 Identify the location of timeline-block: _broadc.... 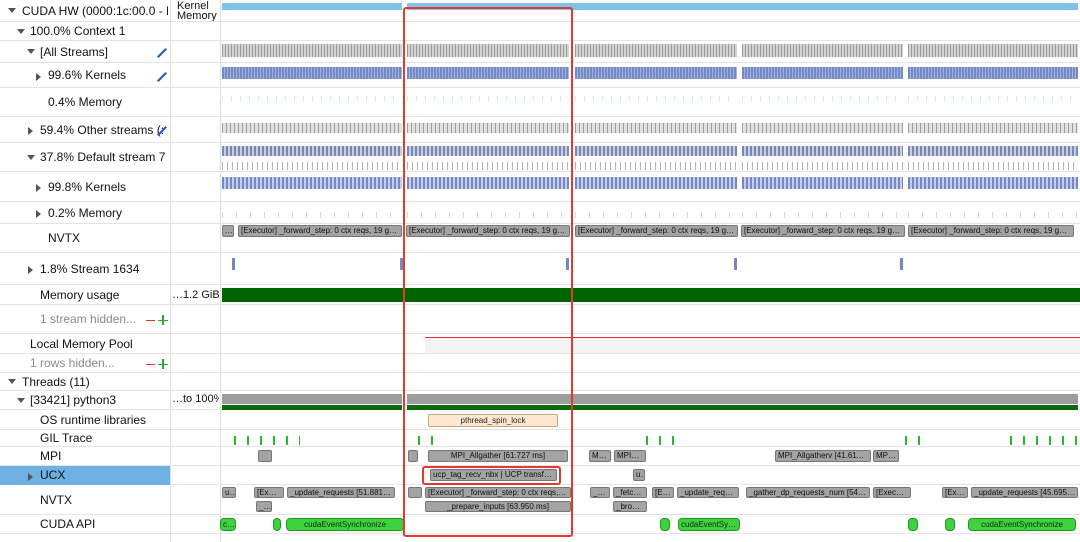
(630, 506).